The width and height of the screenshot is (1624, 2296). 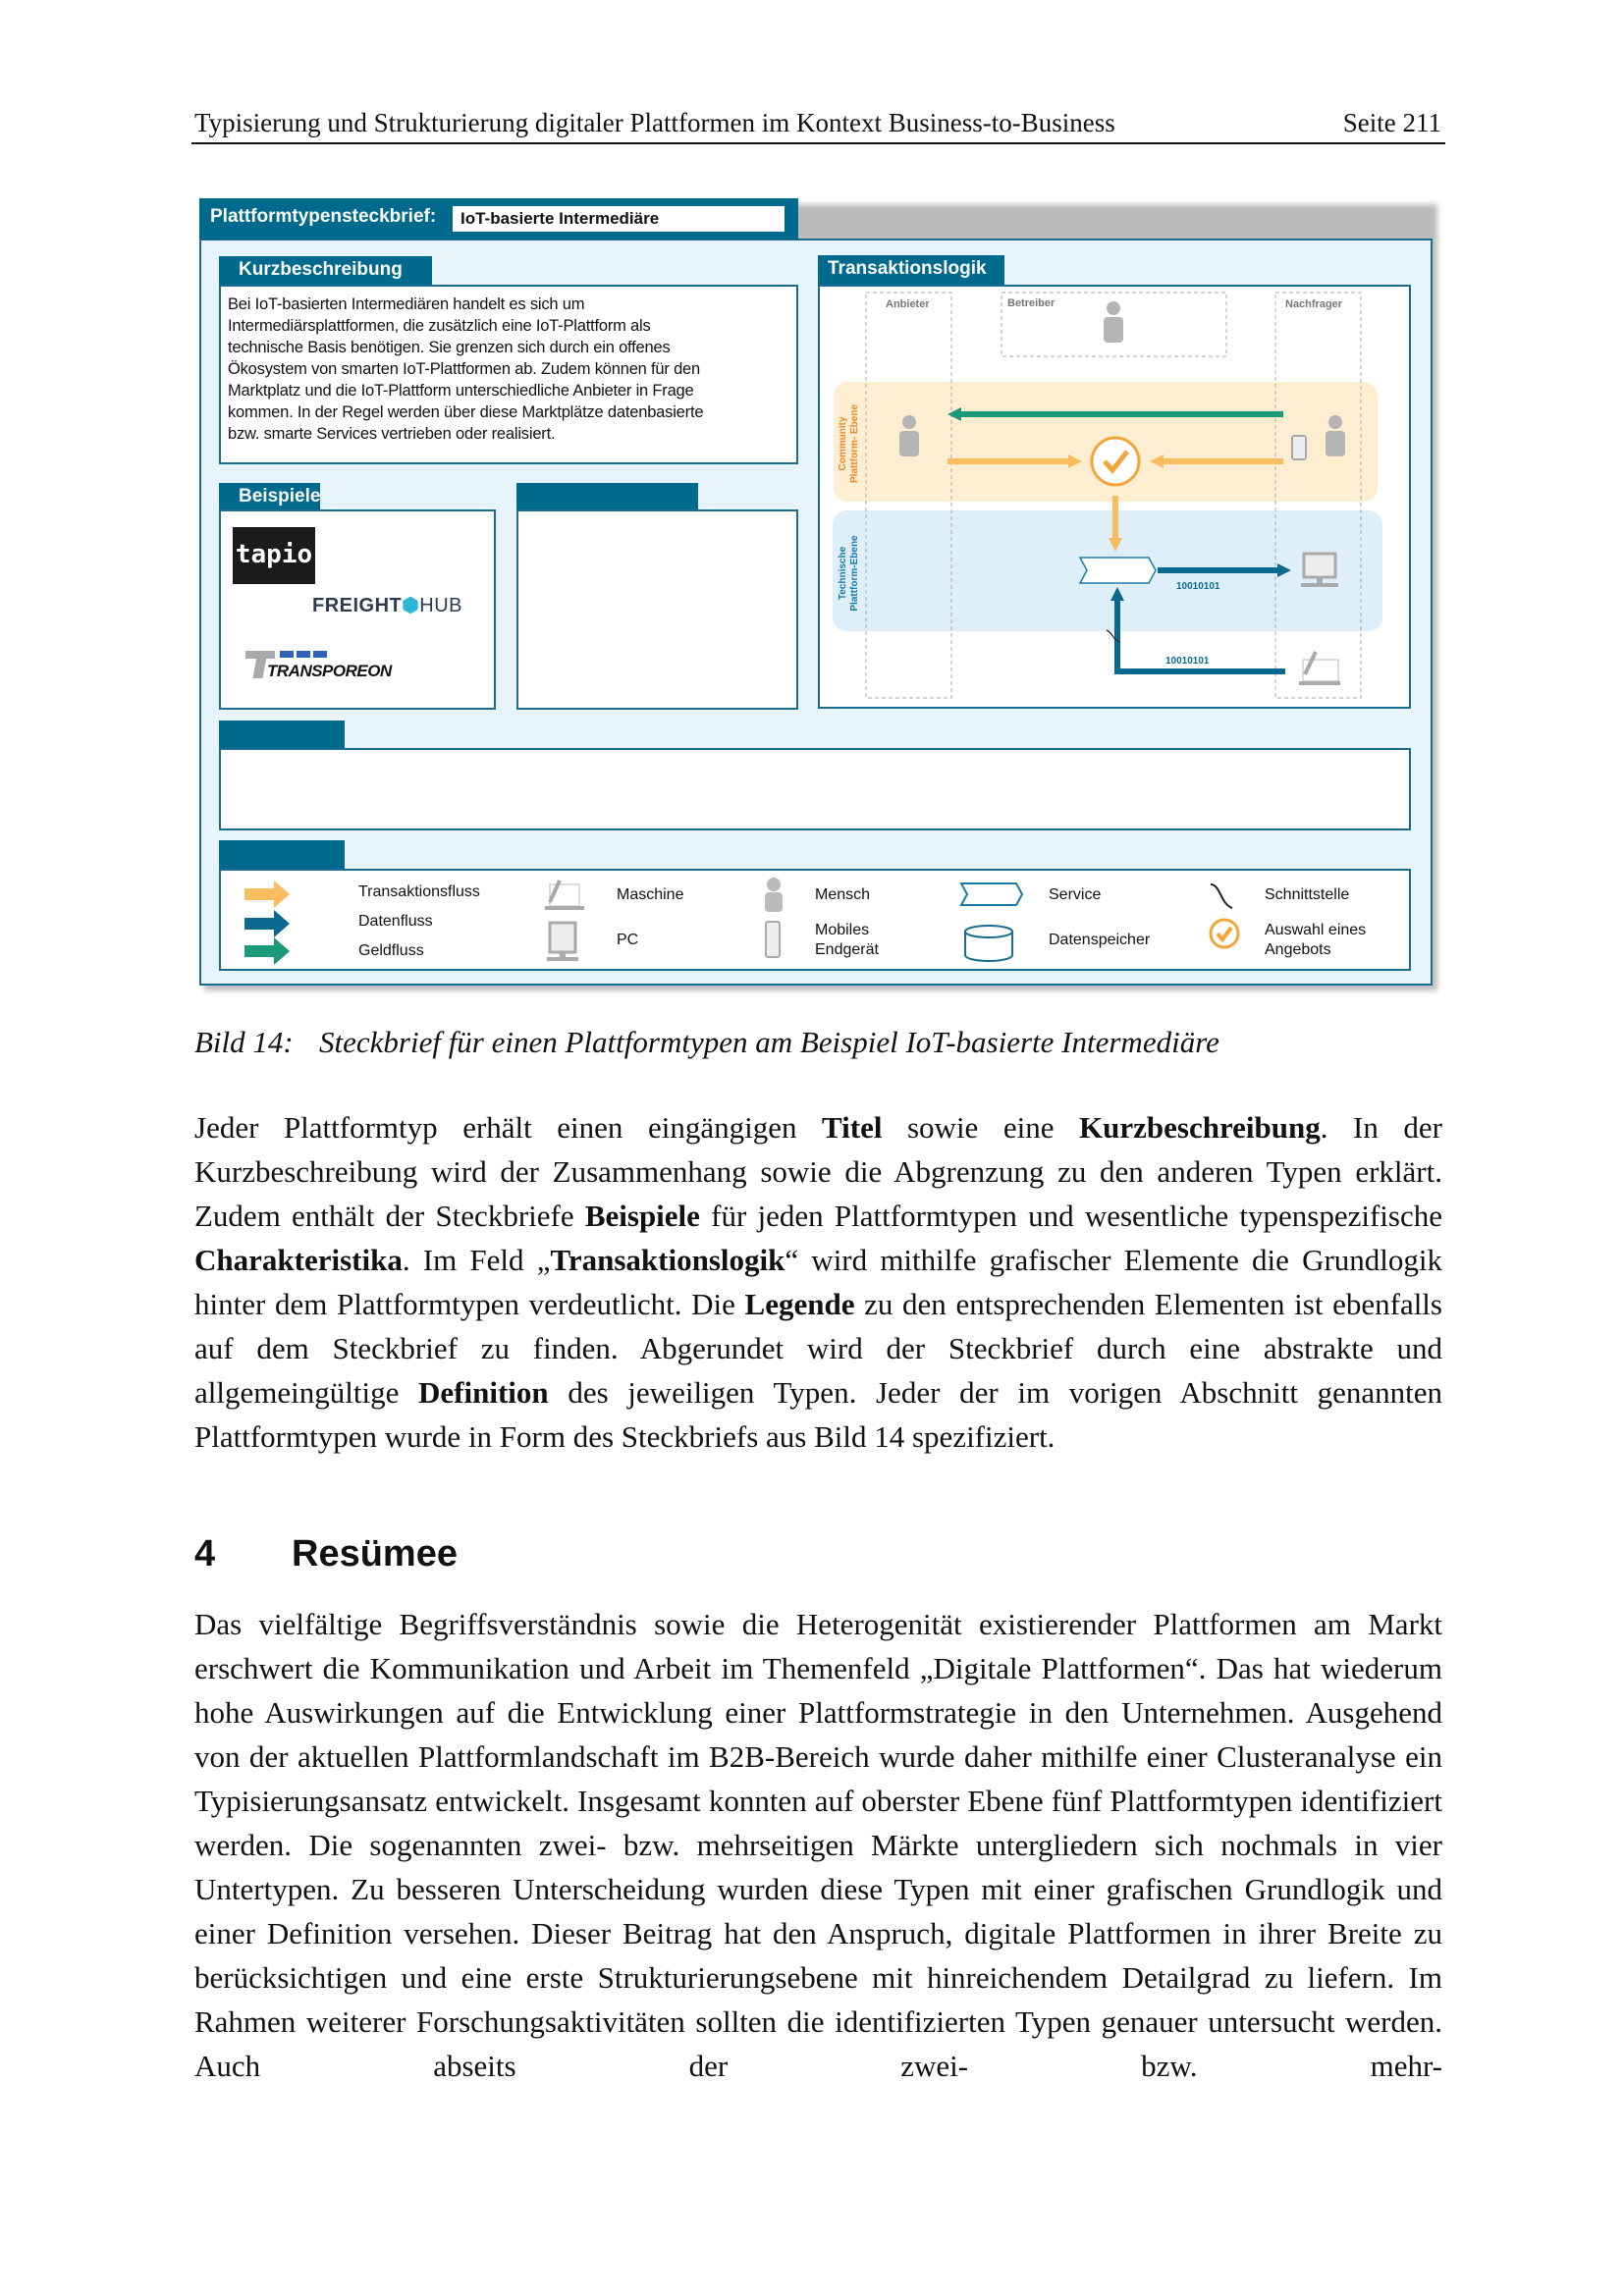 What do you see at coordinates (1224, 933) in the screenshot?
I see `offer-selection-legend-icon` at bounding box center [1224, 933].